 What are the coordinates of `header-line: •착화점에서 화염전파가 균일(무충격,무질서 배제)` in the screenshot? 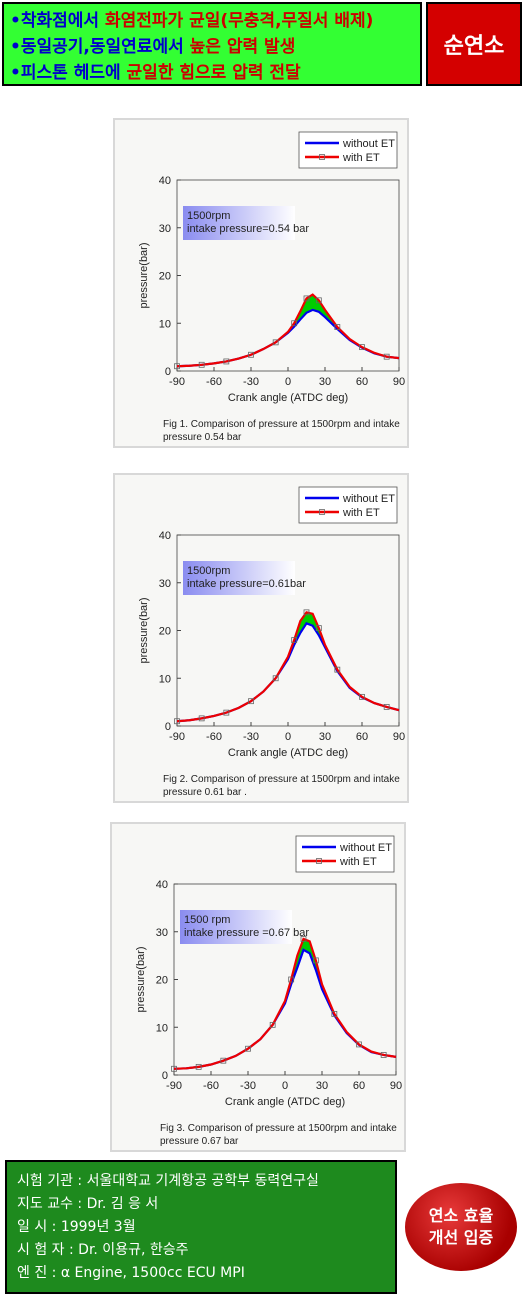 It's located at (212, 21).